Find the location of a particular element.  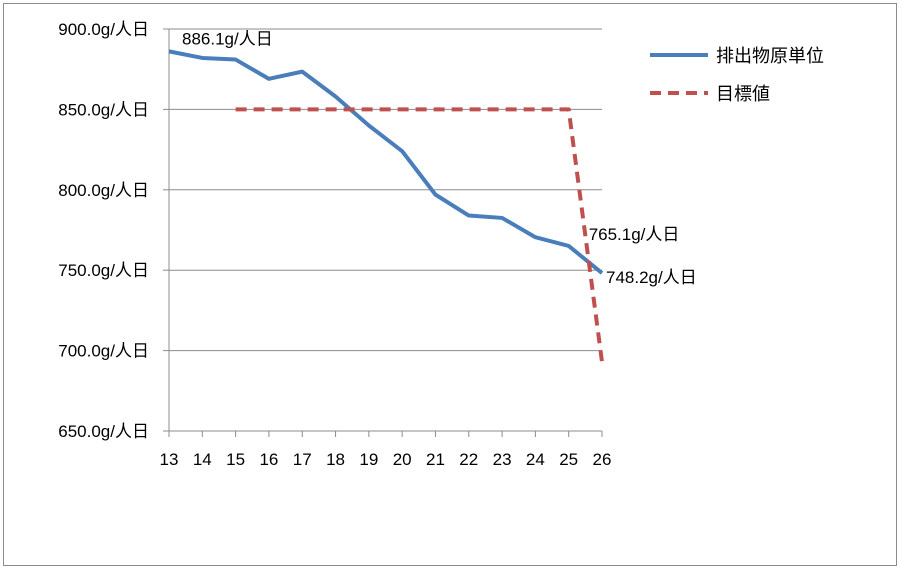

x-tick-label: 21 is located at coordinates (435, 459).